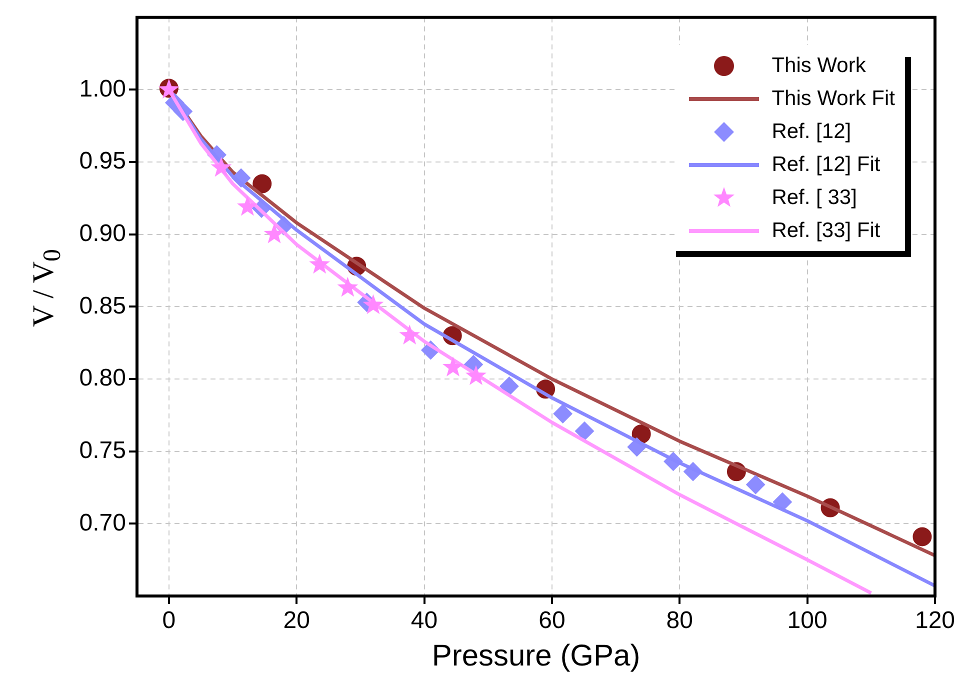 The height and width of the screenshot is (677, 968). Describe the element at coordinates (807, 620) in the screenshot. I see `x-tick-label: 100` at that location.